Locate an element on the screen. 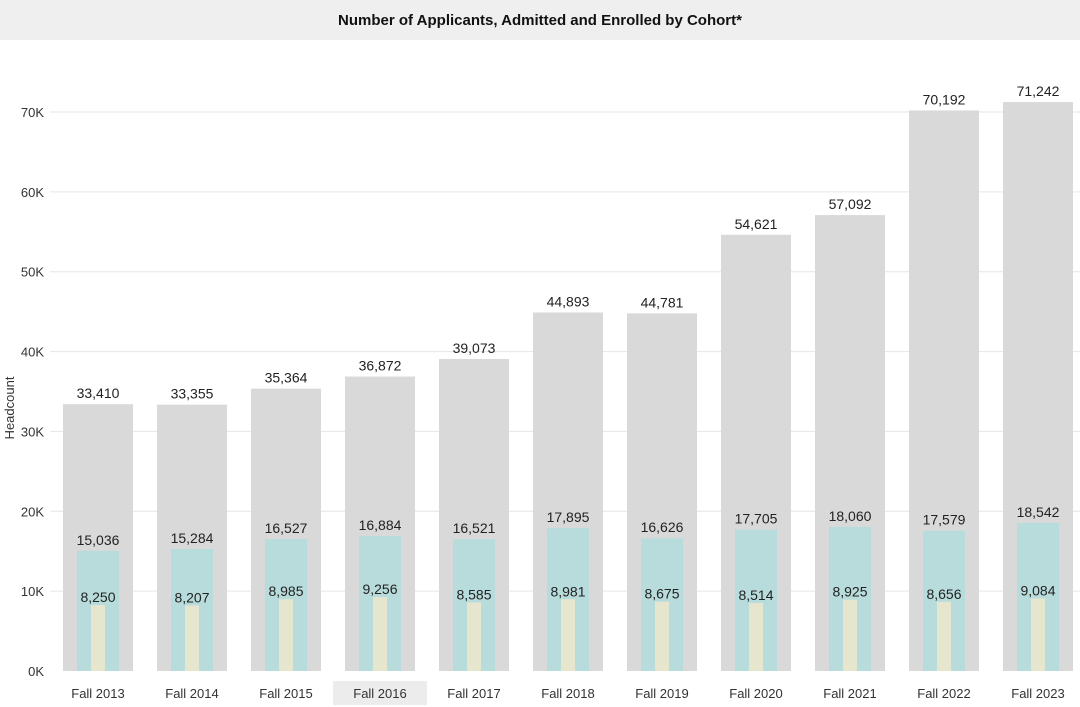  admitted-value-label: 15,036 is located at coordinates (98, 540).